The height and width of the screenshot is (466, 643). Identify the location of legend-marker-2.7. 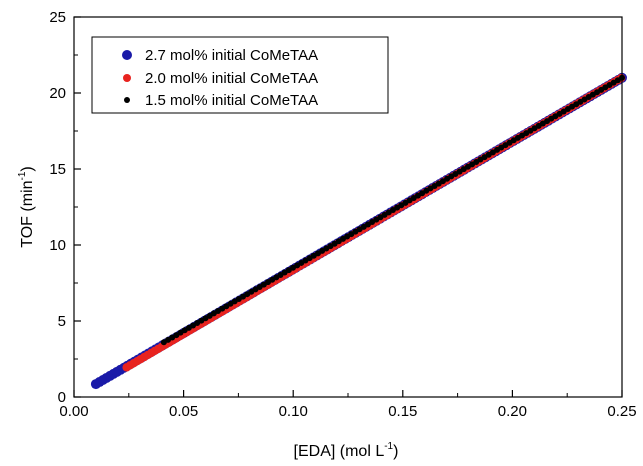
(127, 55).